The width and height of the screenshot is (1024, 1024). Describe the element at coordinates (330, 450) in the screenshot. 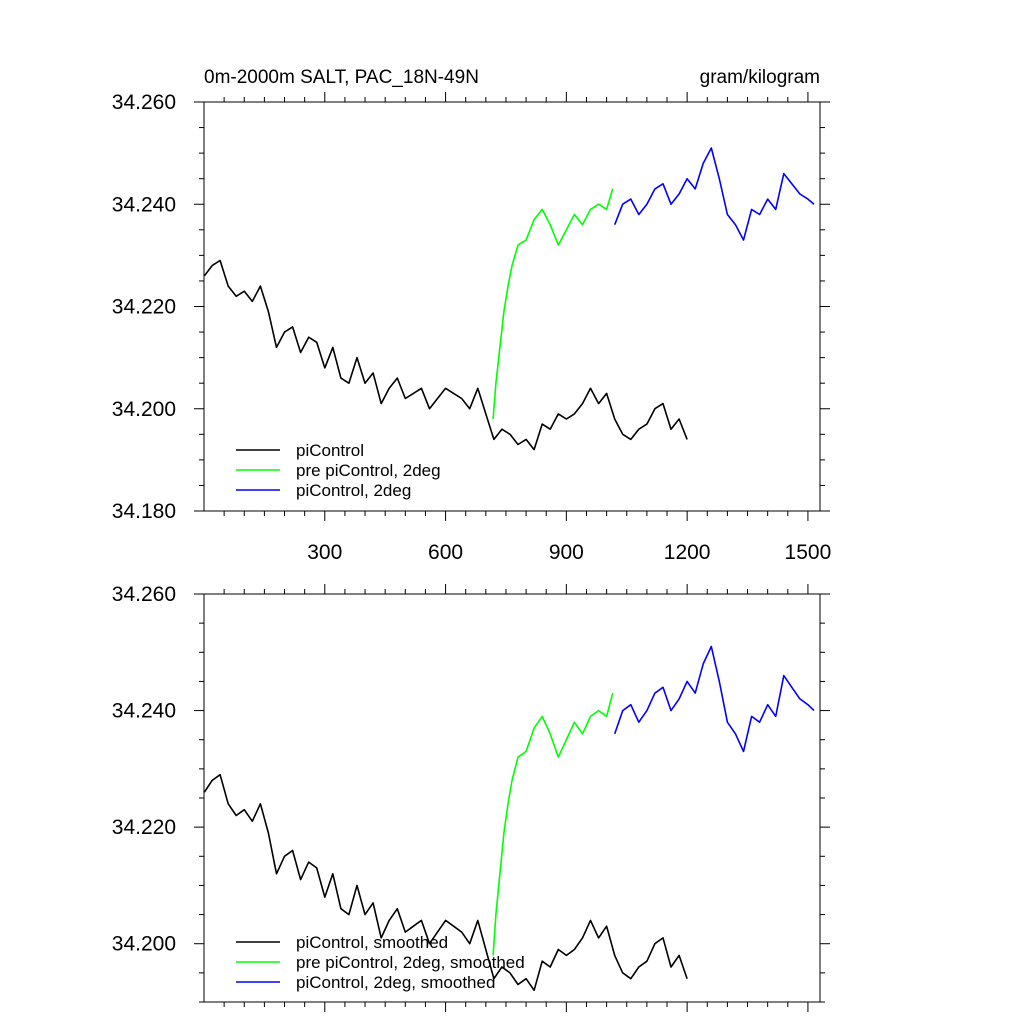

I see `legend-label: piControl` at that location.